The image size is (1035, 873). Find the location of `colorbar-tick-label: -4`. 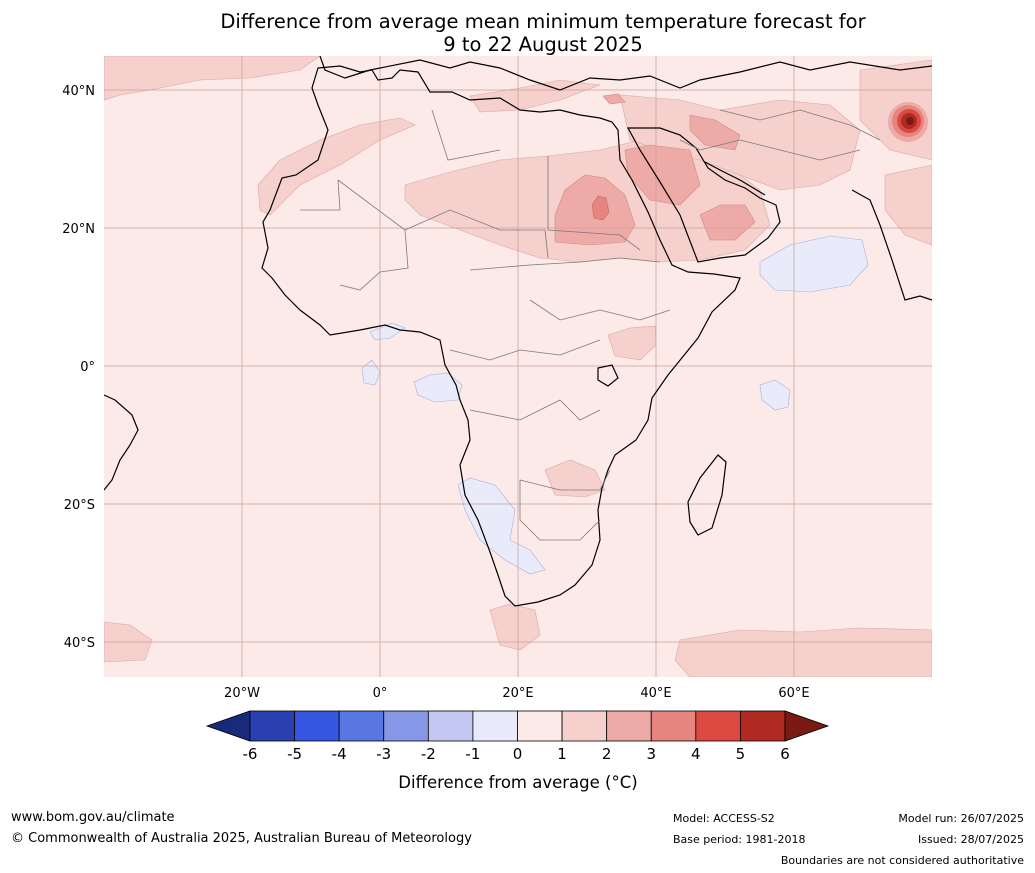

colorbar-tick-label: -4 is located at coordinates (339, 754).